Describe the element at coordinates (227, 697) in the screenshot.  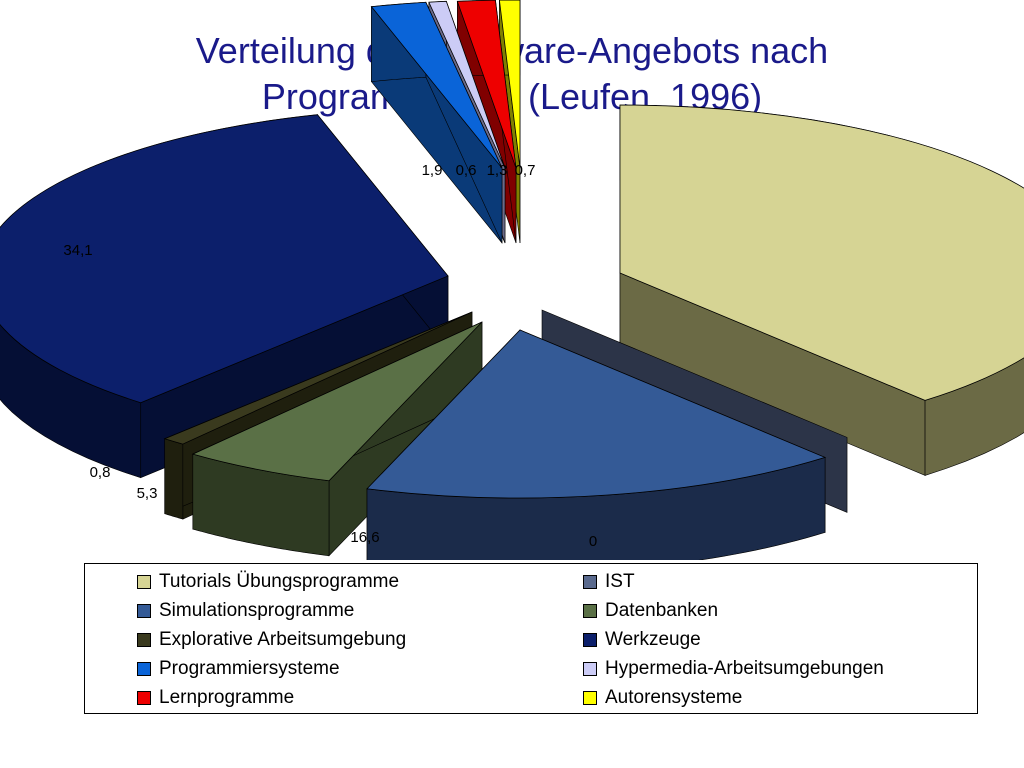
I see `legend-label-8: Lernprogramme` at that location.